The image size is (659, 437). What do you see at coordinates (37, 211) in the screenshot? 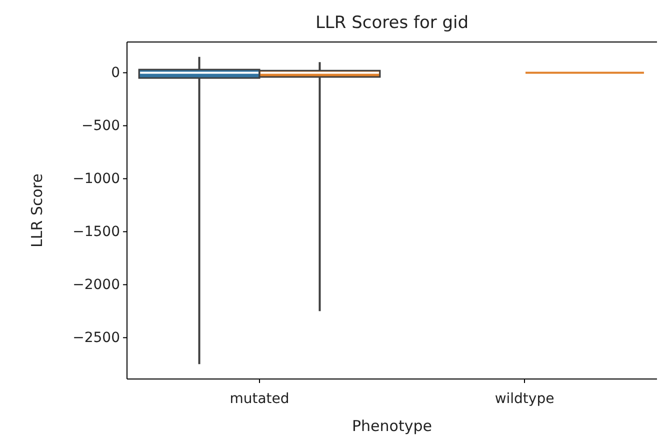
I see `y-axis-title: LLR Score` at bounding box center [37, 211].